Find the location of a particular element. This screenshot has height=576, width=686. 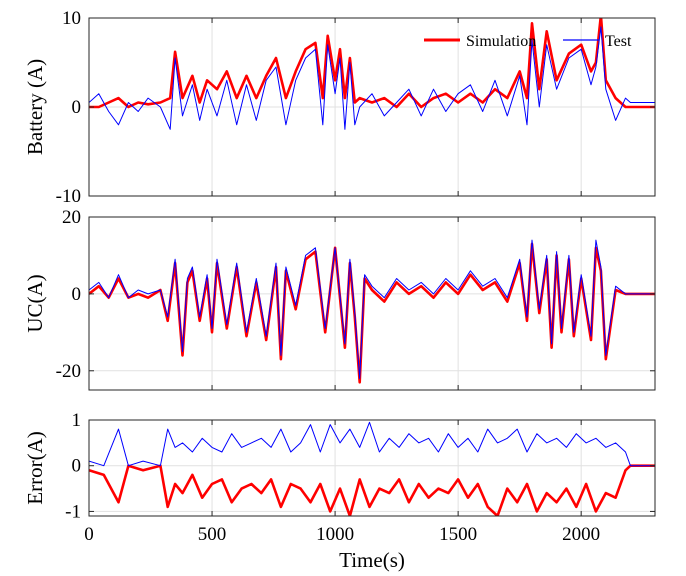

y-axis-label: UC(A) is located at coordinates (35, 303).